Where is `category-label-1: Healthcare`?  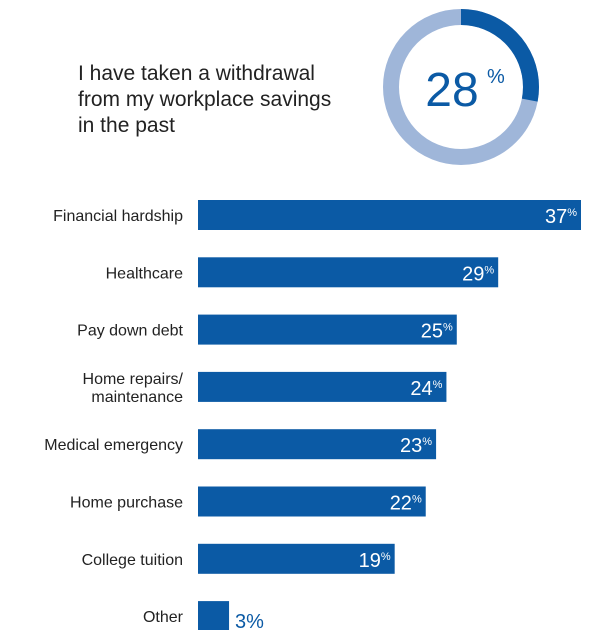
category-label-1: Healthcare is located at coordinates (144, 273).